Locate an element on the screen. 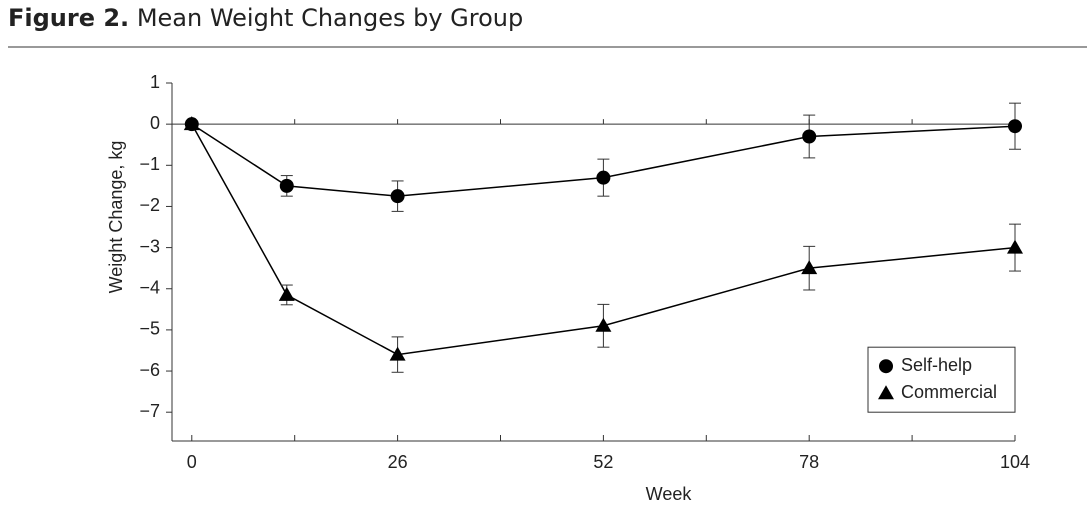 The image size is (1087, 513). x-axis-label: Week is located at coordinates (669, 494).